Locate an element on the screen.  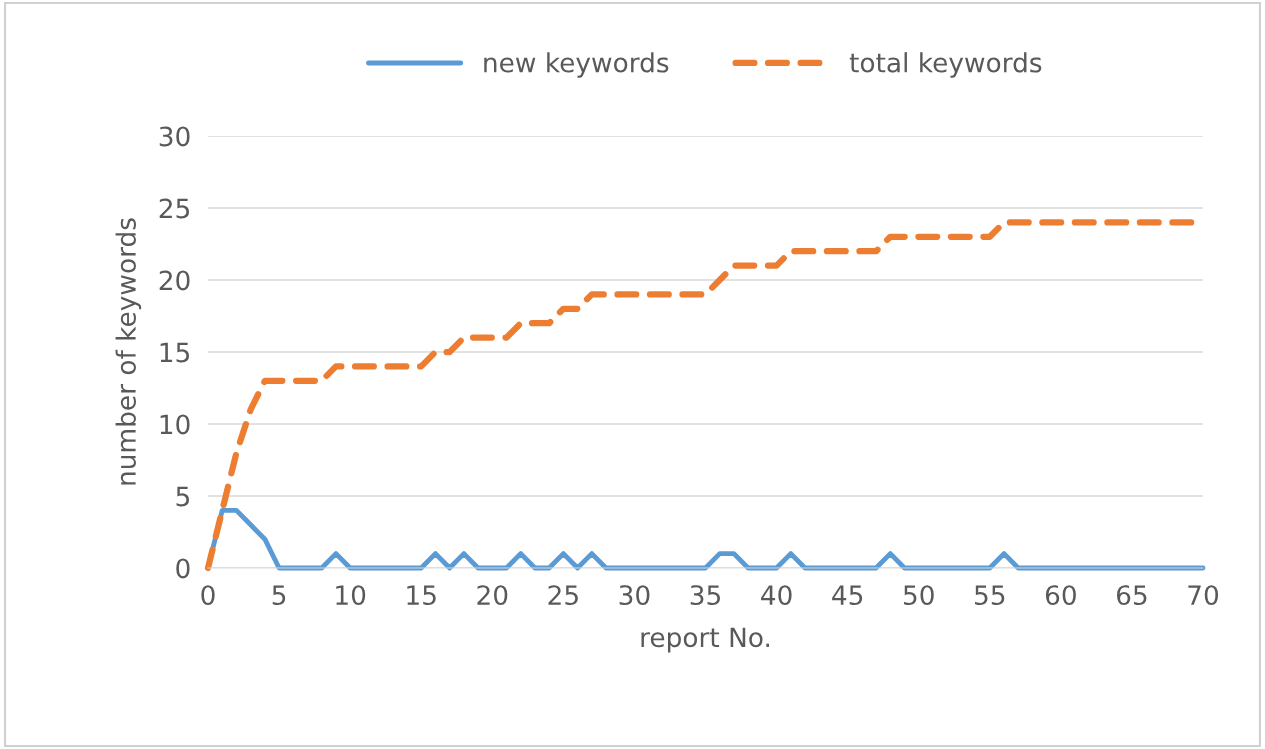
y-tick-label: 25 is located at coordinates (174, 208).